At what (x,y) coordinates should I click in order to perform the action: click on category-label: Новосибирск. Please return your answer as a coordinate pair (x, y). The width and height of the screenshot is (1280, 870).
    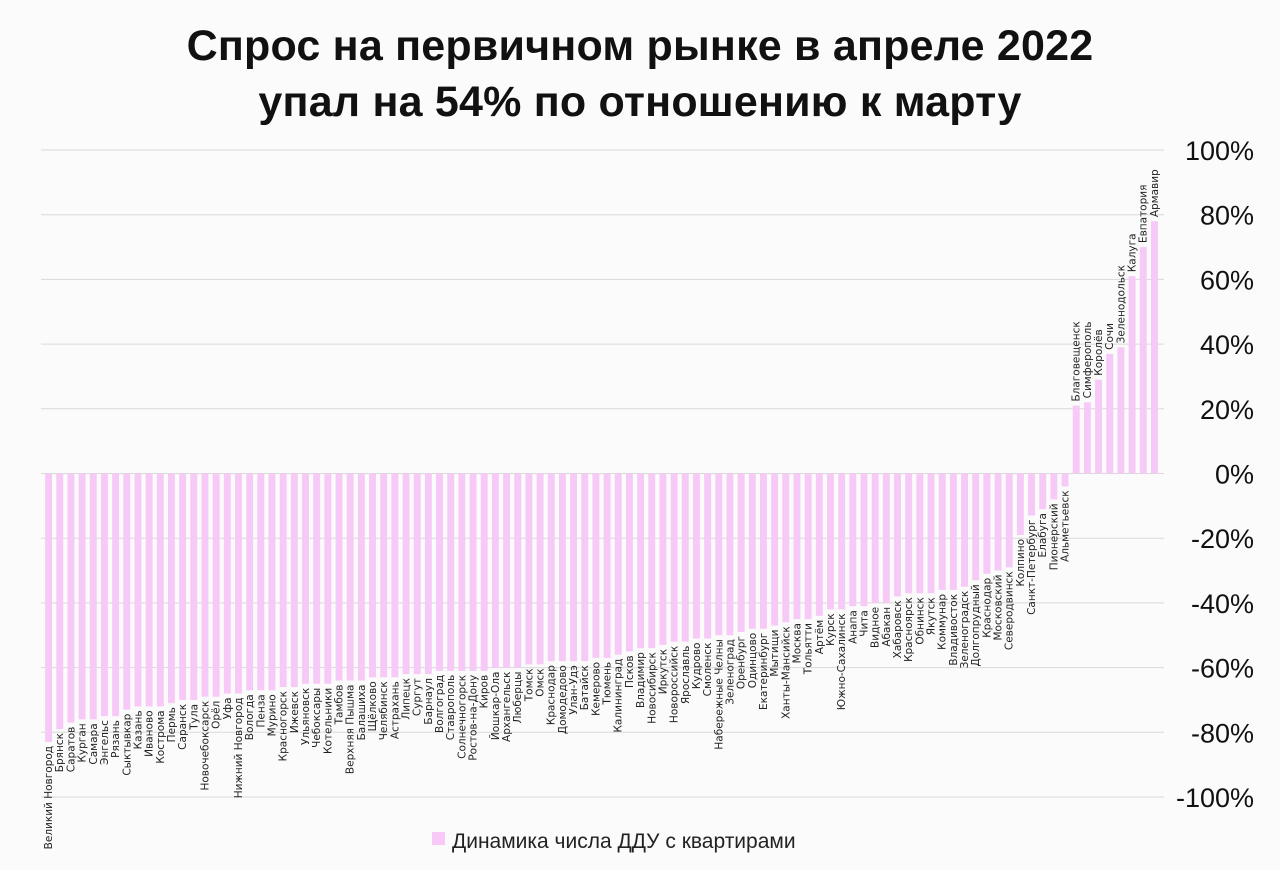
    Looking at the image, I should click on (652, 688).